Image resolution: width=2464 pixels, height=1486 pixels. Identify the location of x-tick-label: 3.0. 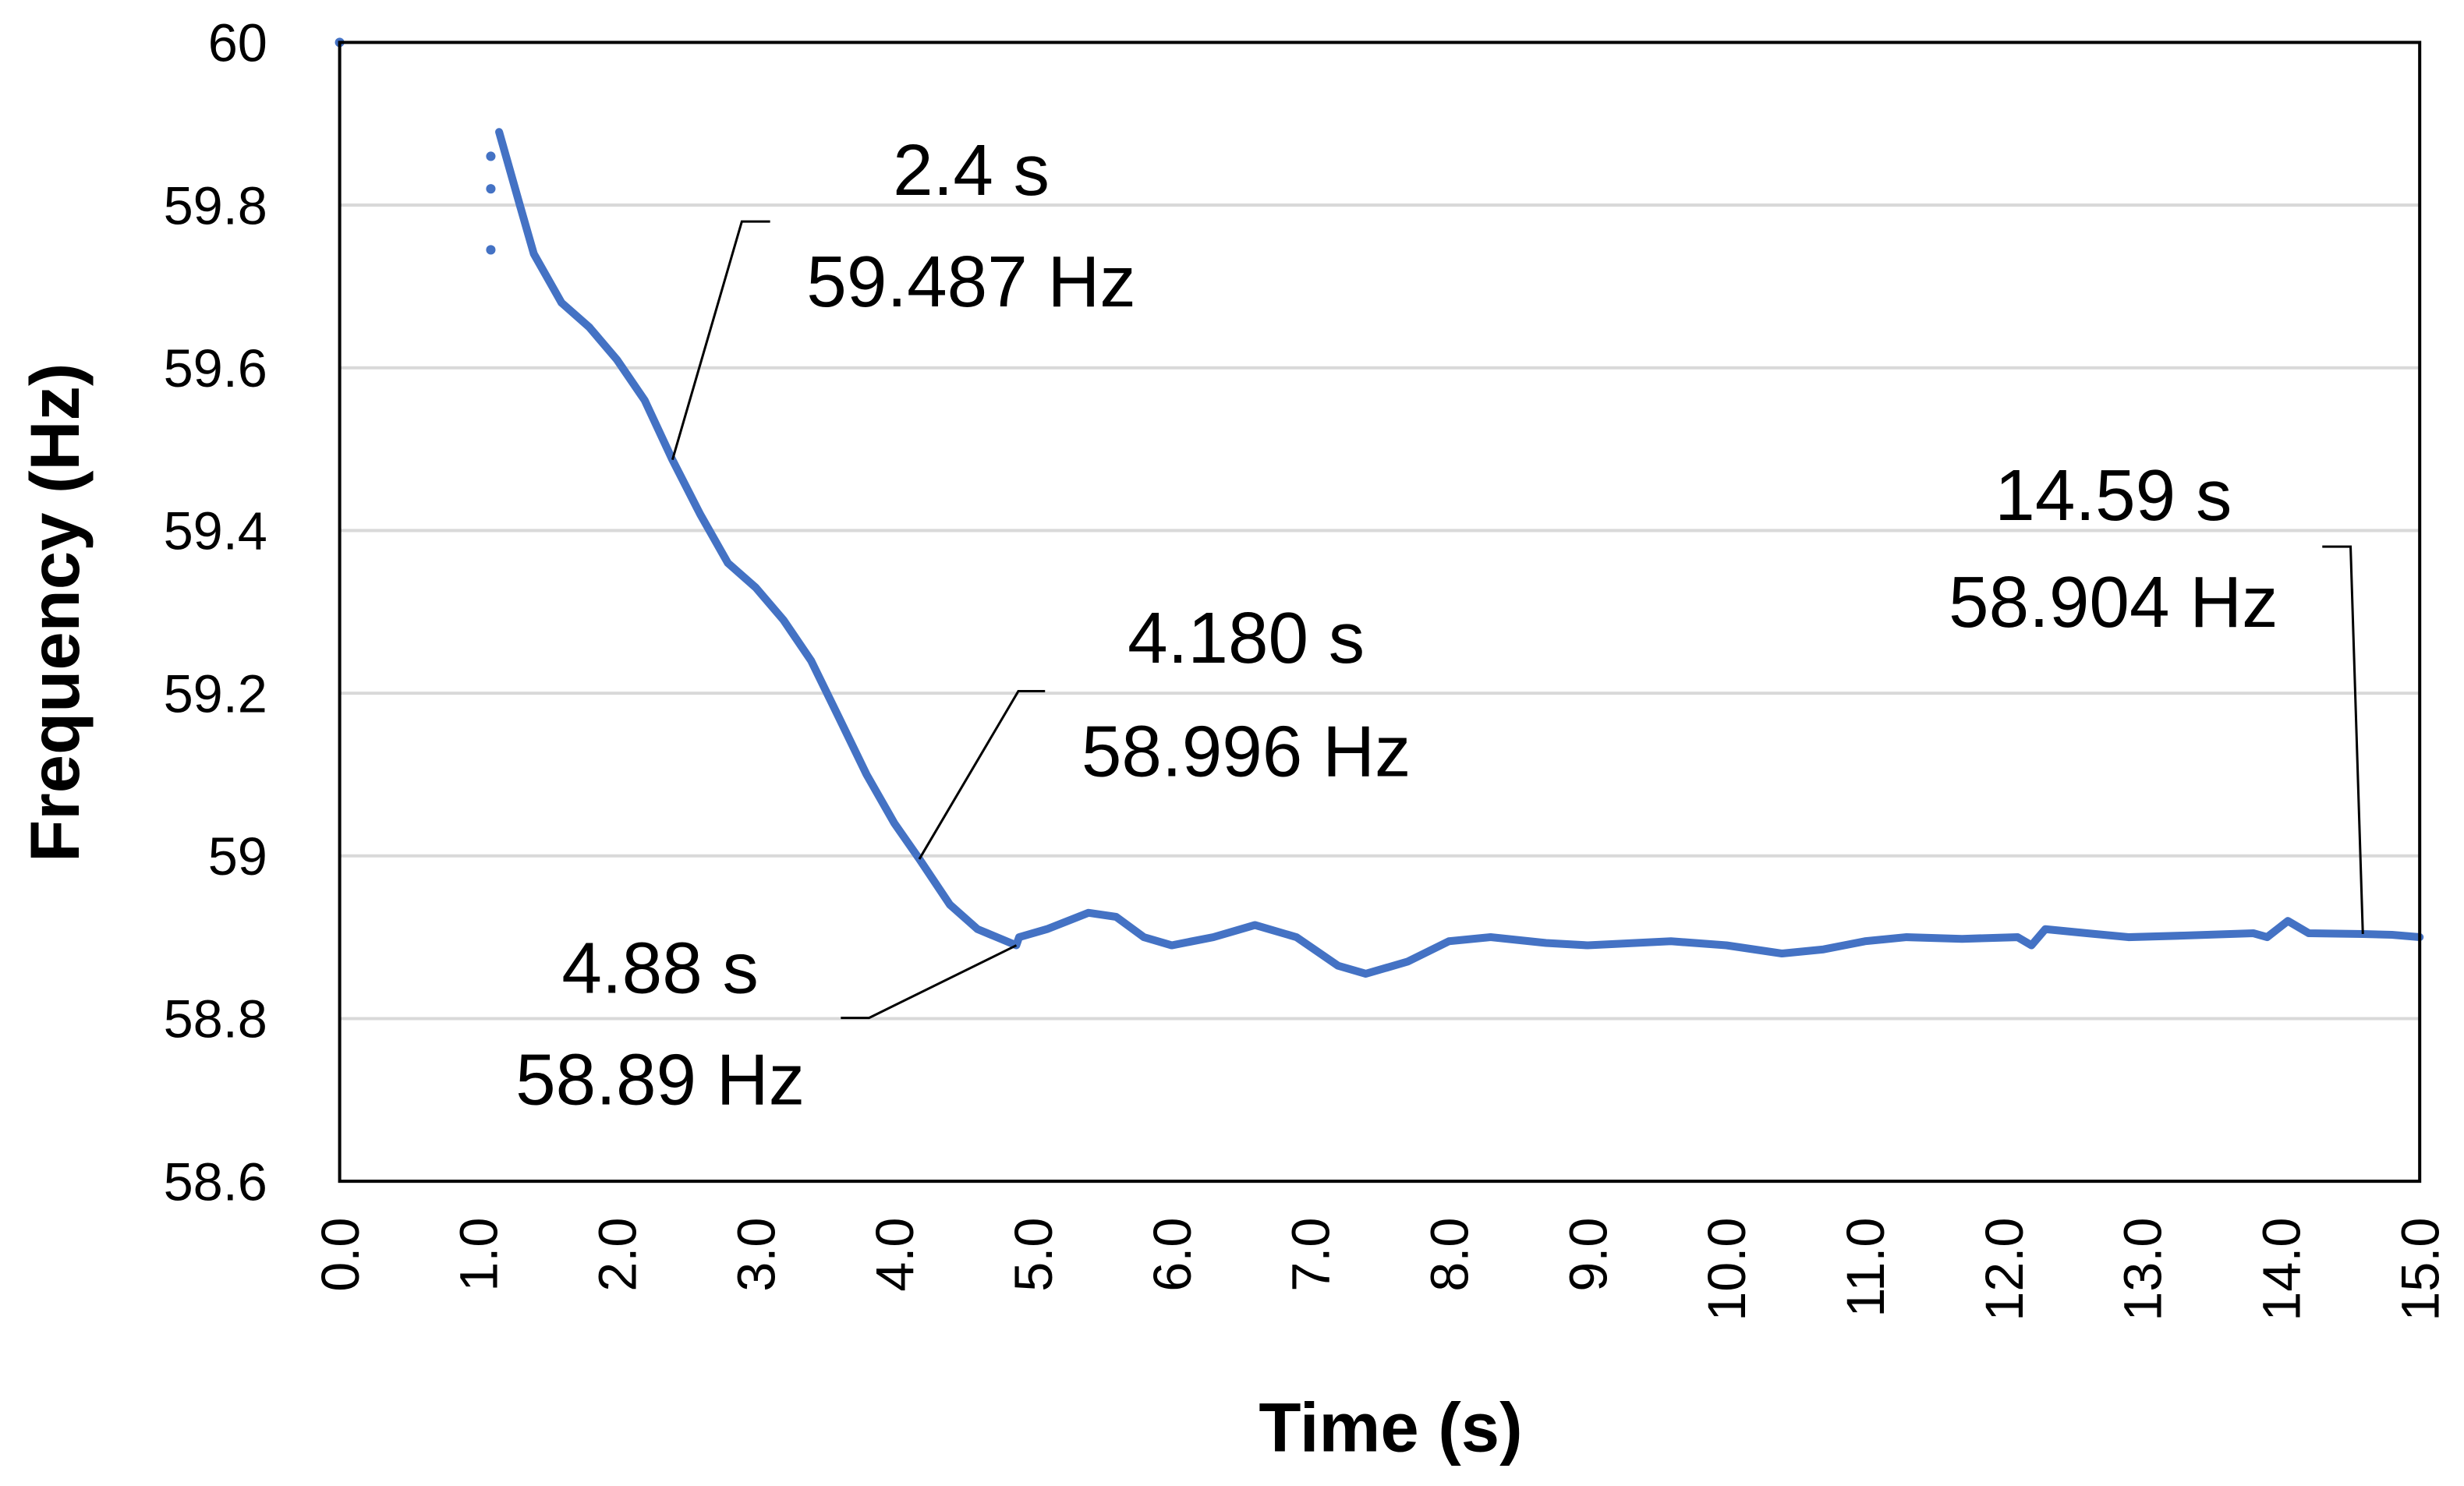
(756, 1254).